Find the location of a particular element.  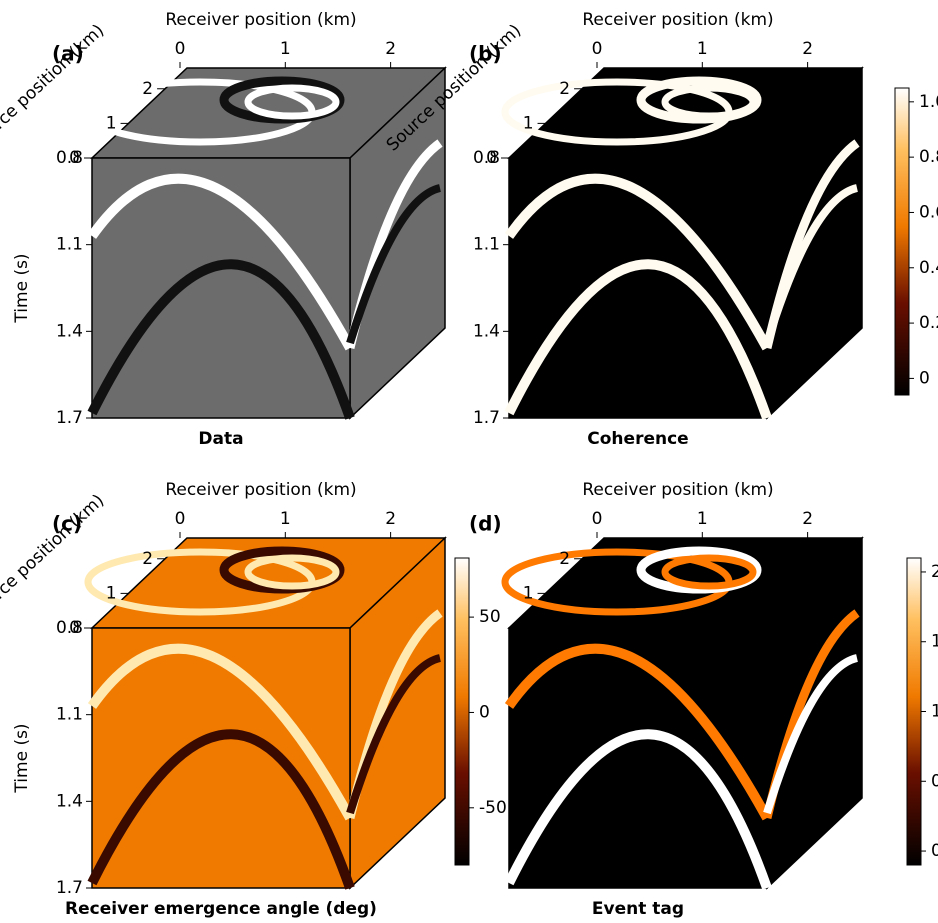

colorbar-tick-label: 0.4 is located at coordinates (928, 268).